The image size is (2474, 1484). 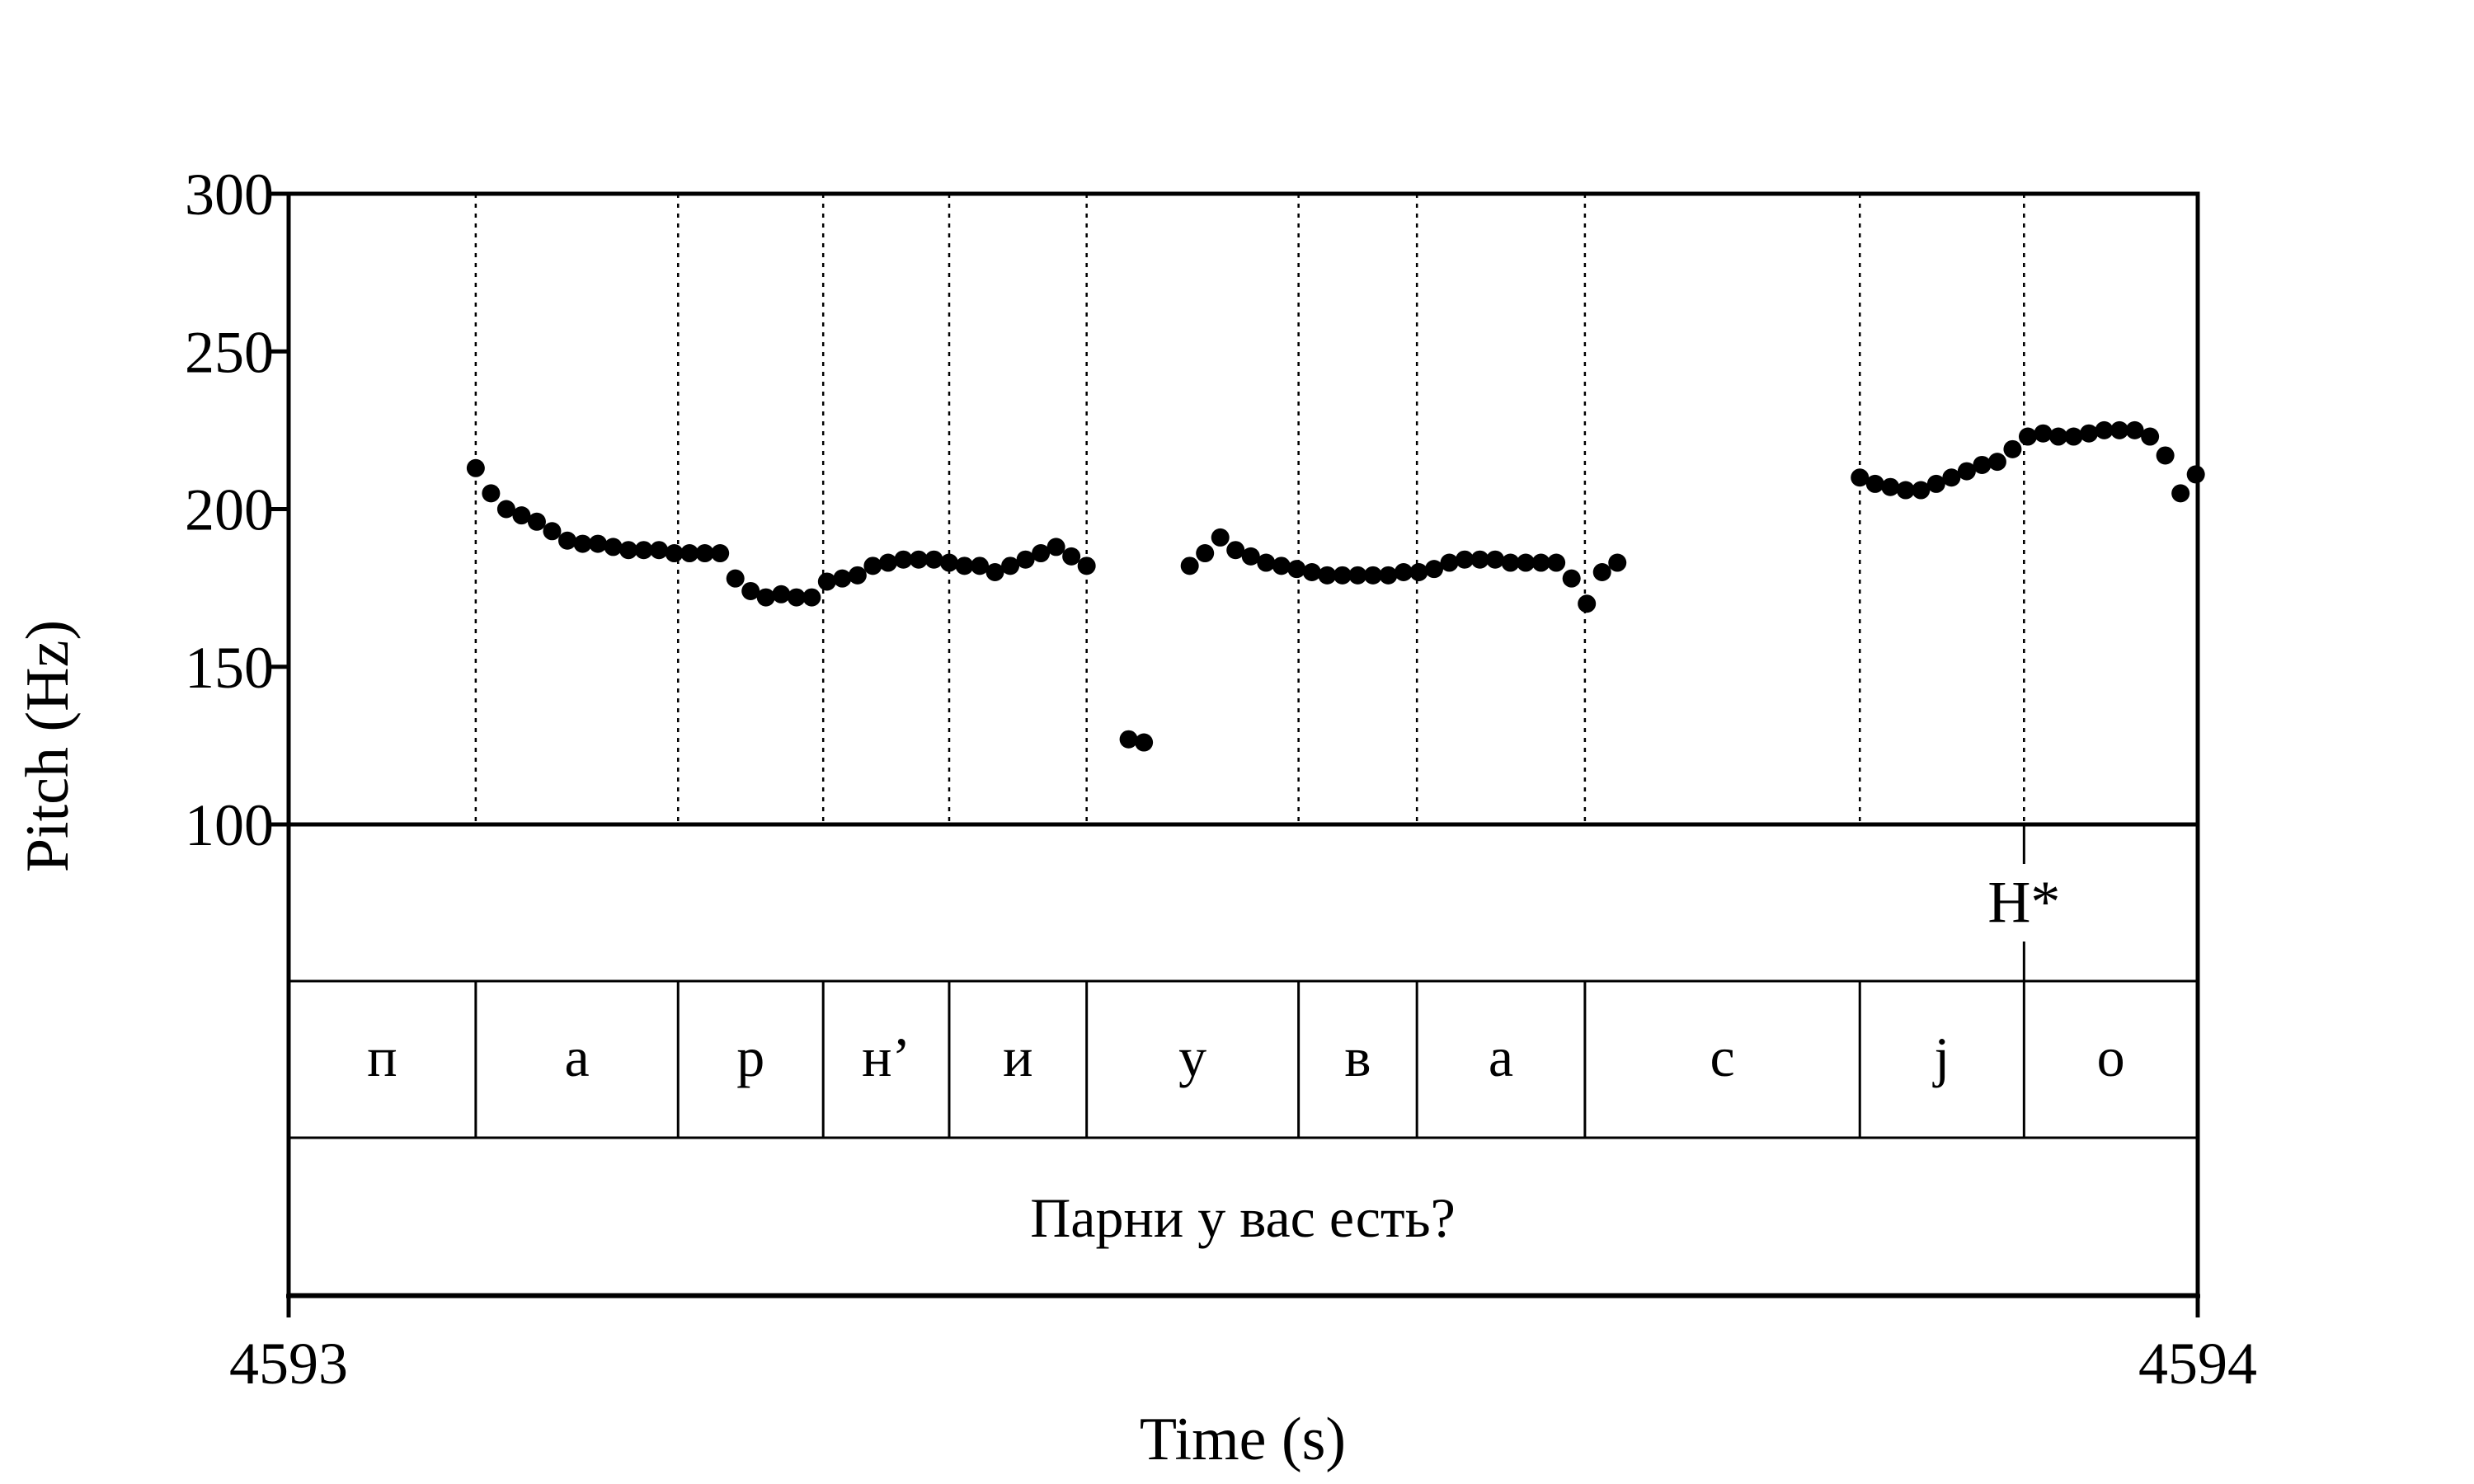 What do you see at coordinates (382, 1057) in the screenshot?
I see `segment-label: п` at bounding box center [382, 1057].